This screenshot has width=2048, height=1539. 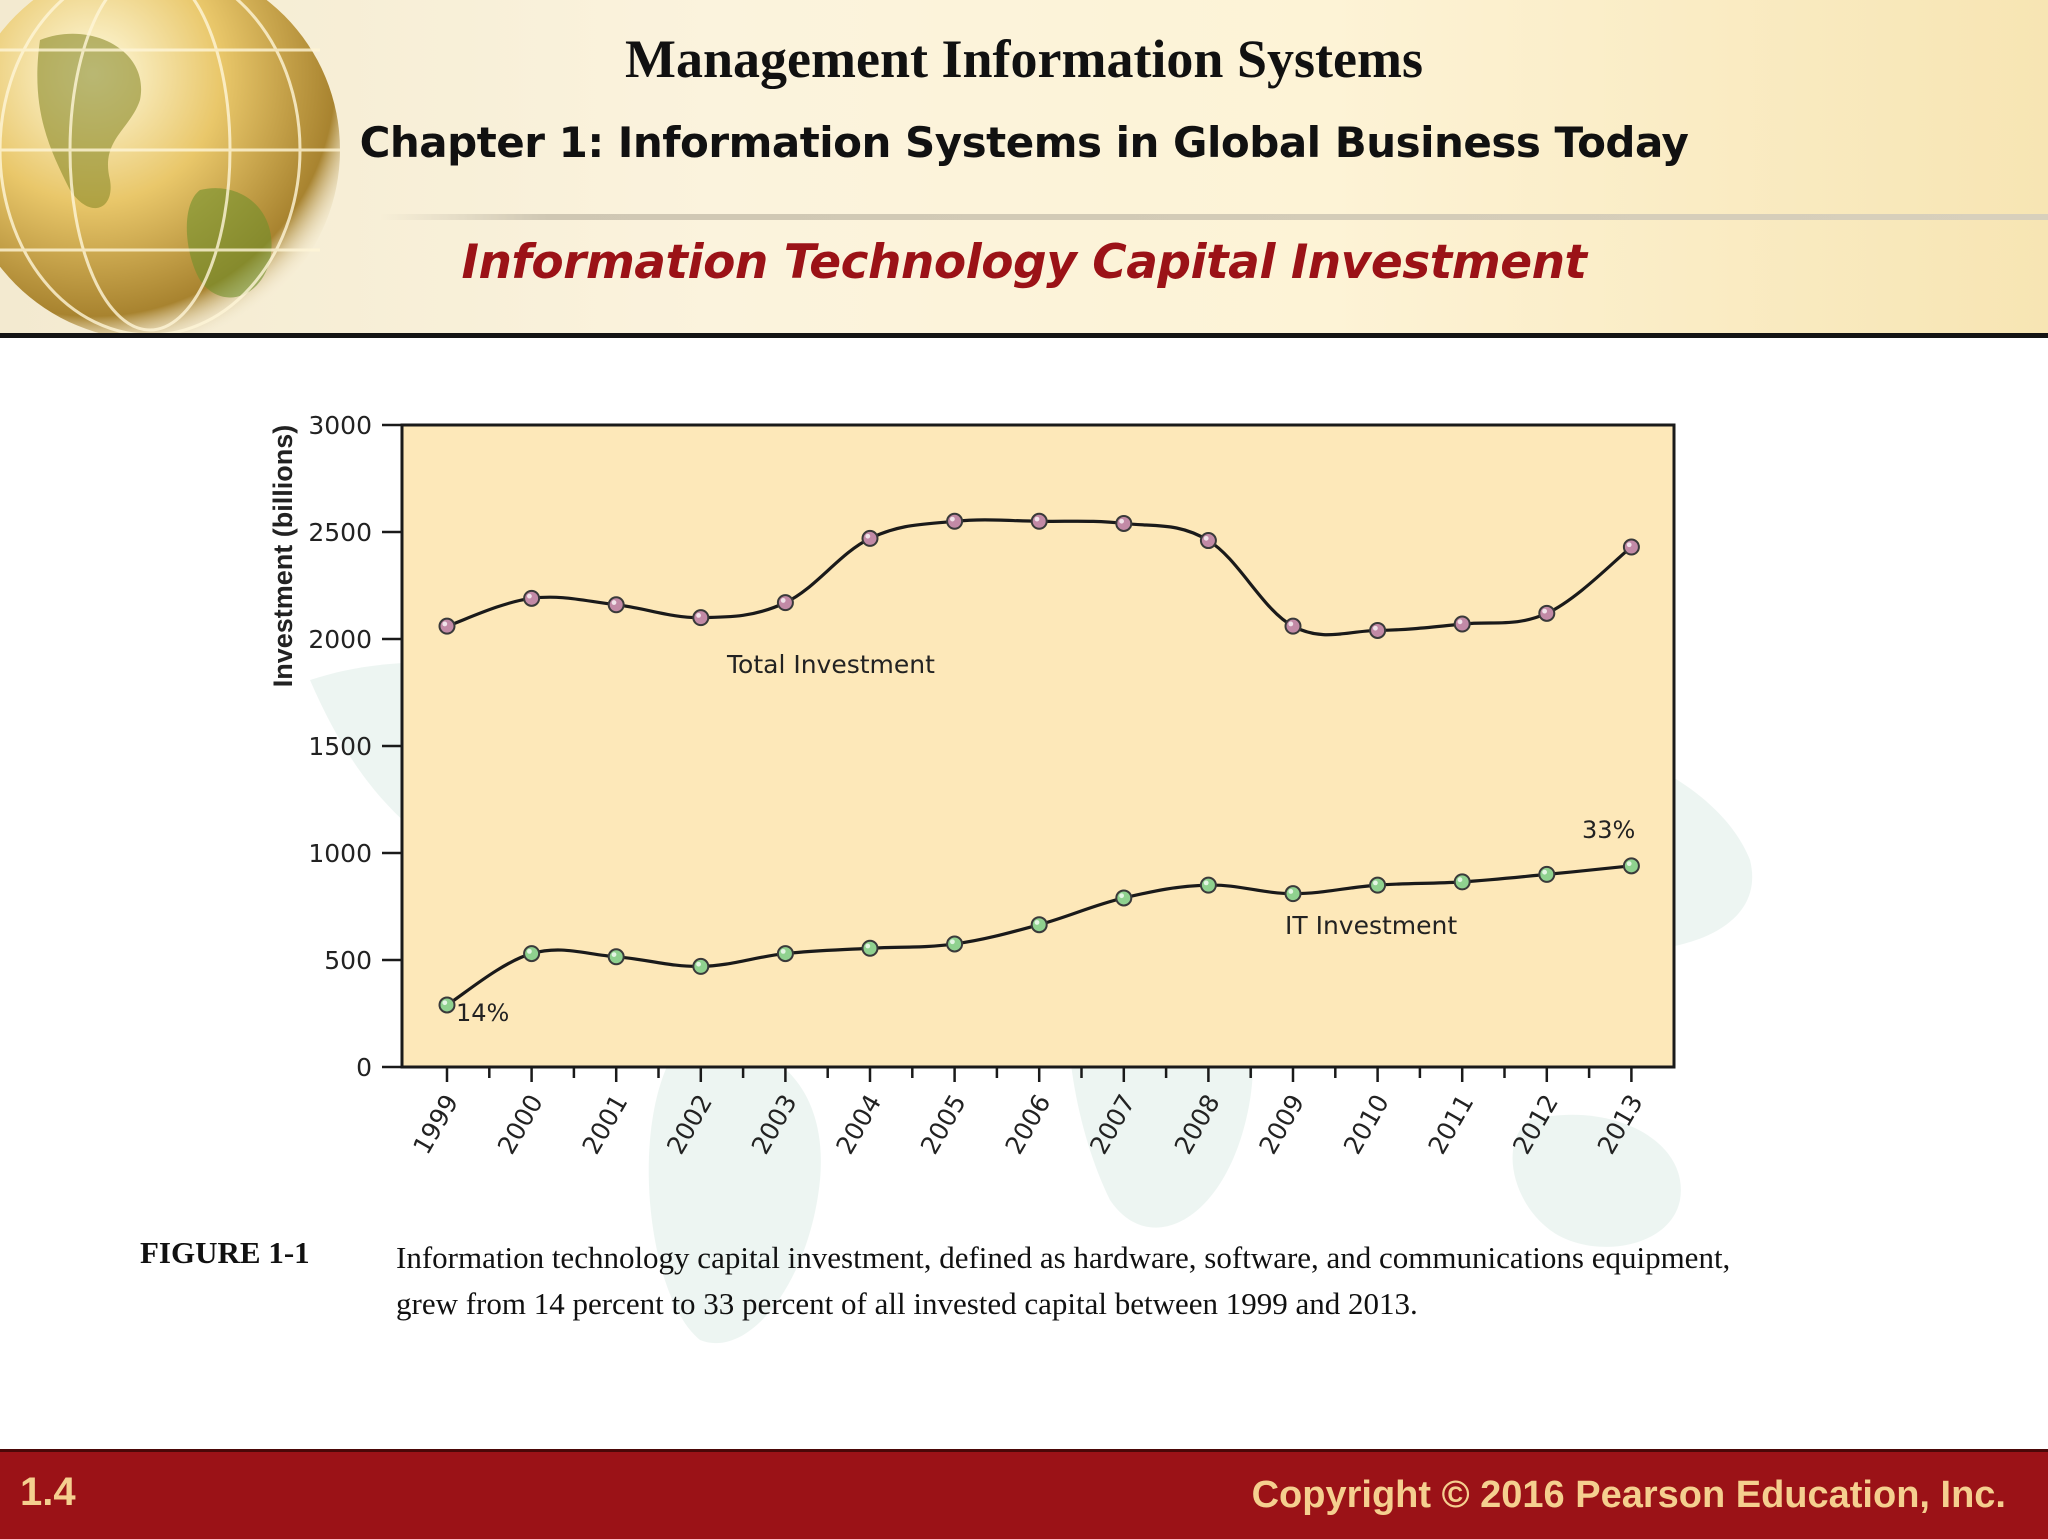 What do you see at coordinates (830, 664) in the screenshot?
I see `series-label-total: Total Investment` at bounding box center [830, 664].